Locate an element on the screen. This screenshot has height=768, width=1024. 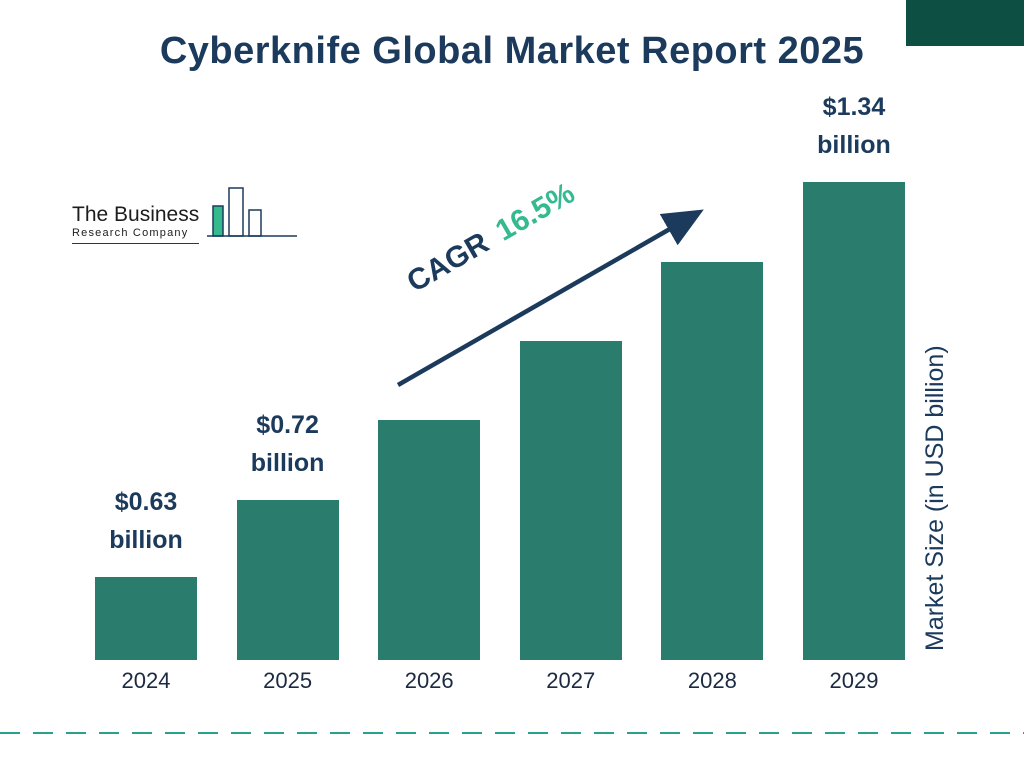
y-axis-label: Market Size (in USD billion) is located at coordinates (935, 498).